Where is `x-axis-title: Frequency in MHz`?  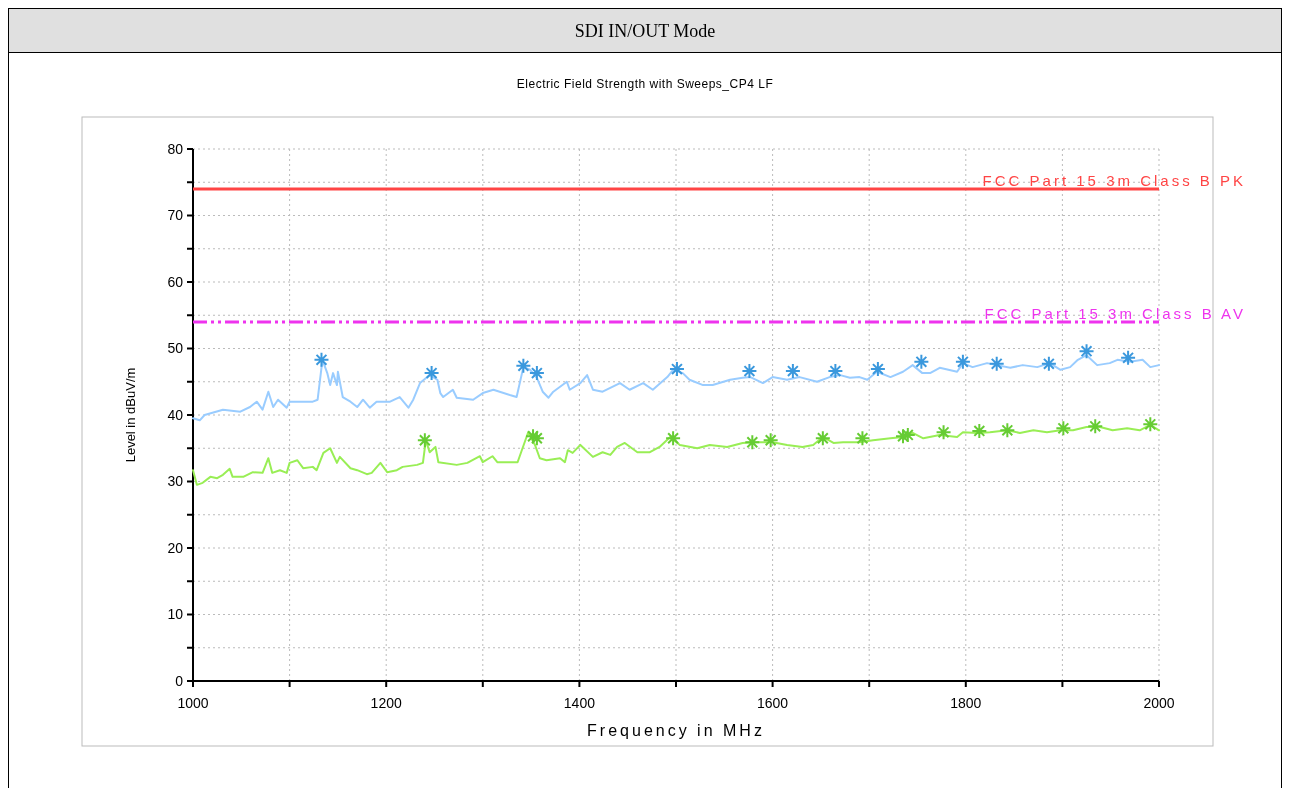
x-axis-title: Frequency in MHz is located at coordinates (676, 730).